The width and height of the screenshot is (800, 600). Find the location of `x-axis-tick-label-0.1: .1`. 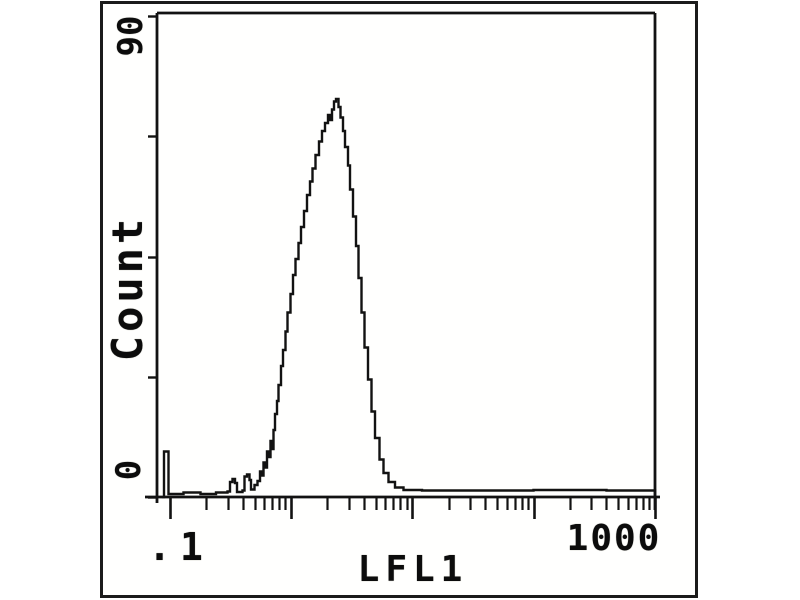

x-axis-tick-label-0.1: .1 is located at coordinates (180, 547).